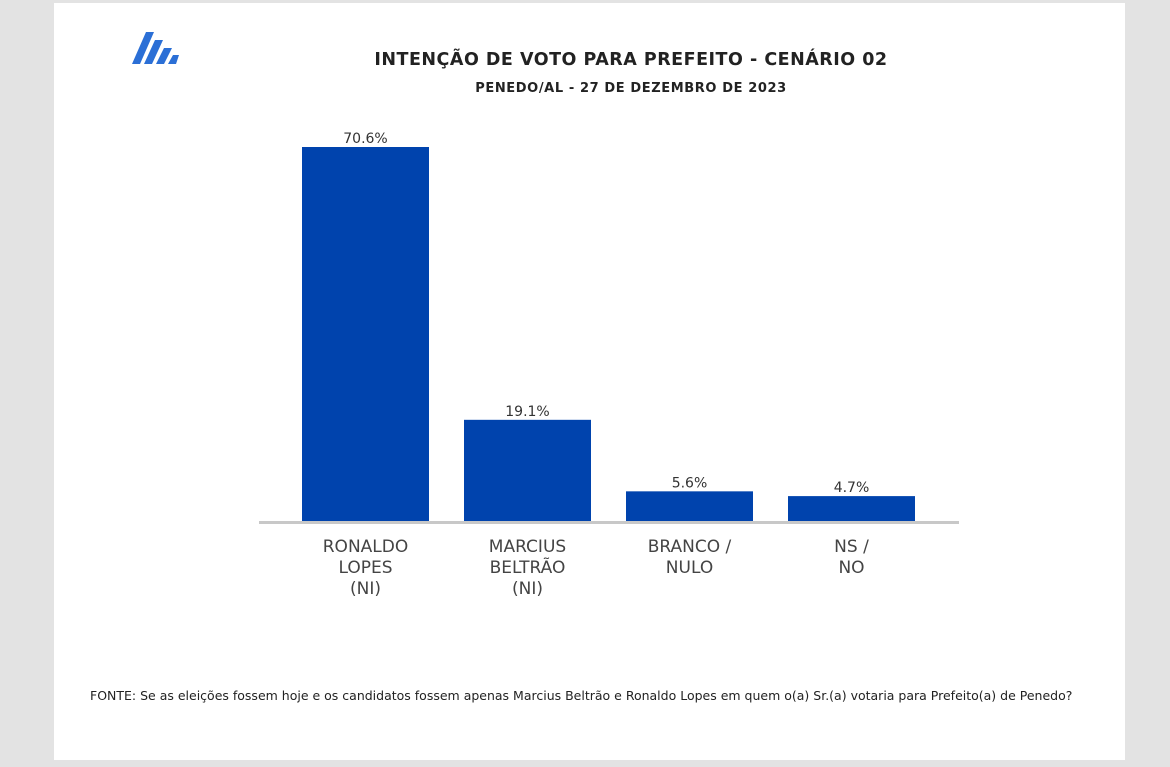  Describe the element at coordinates (851, 547) in the screenshot. I see `category-label-line: NS /` at that location.